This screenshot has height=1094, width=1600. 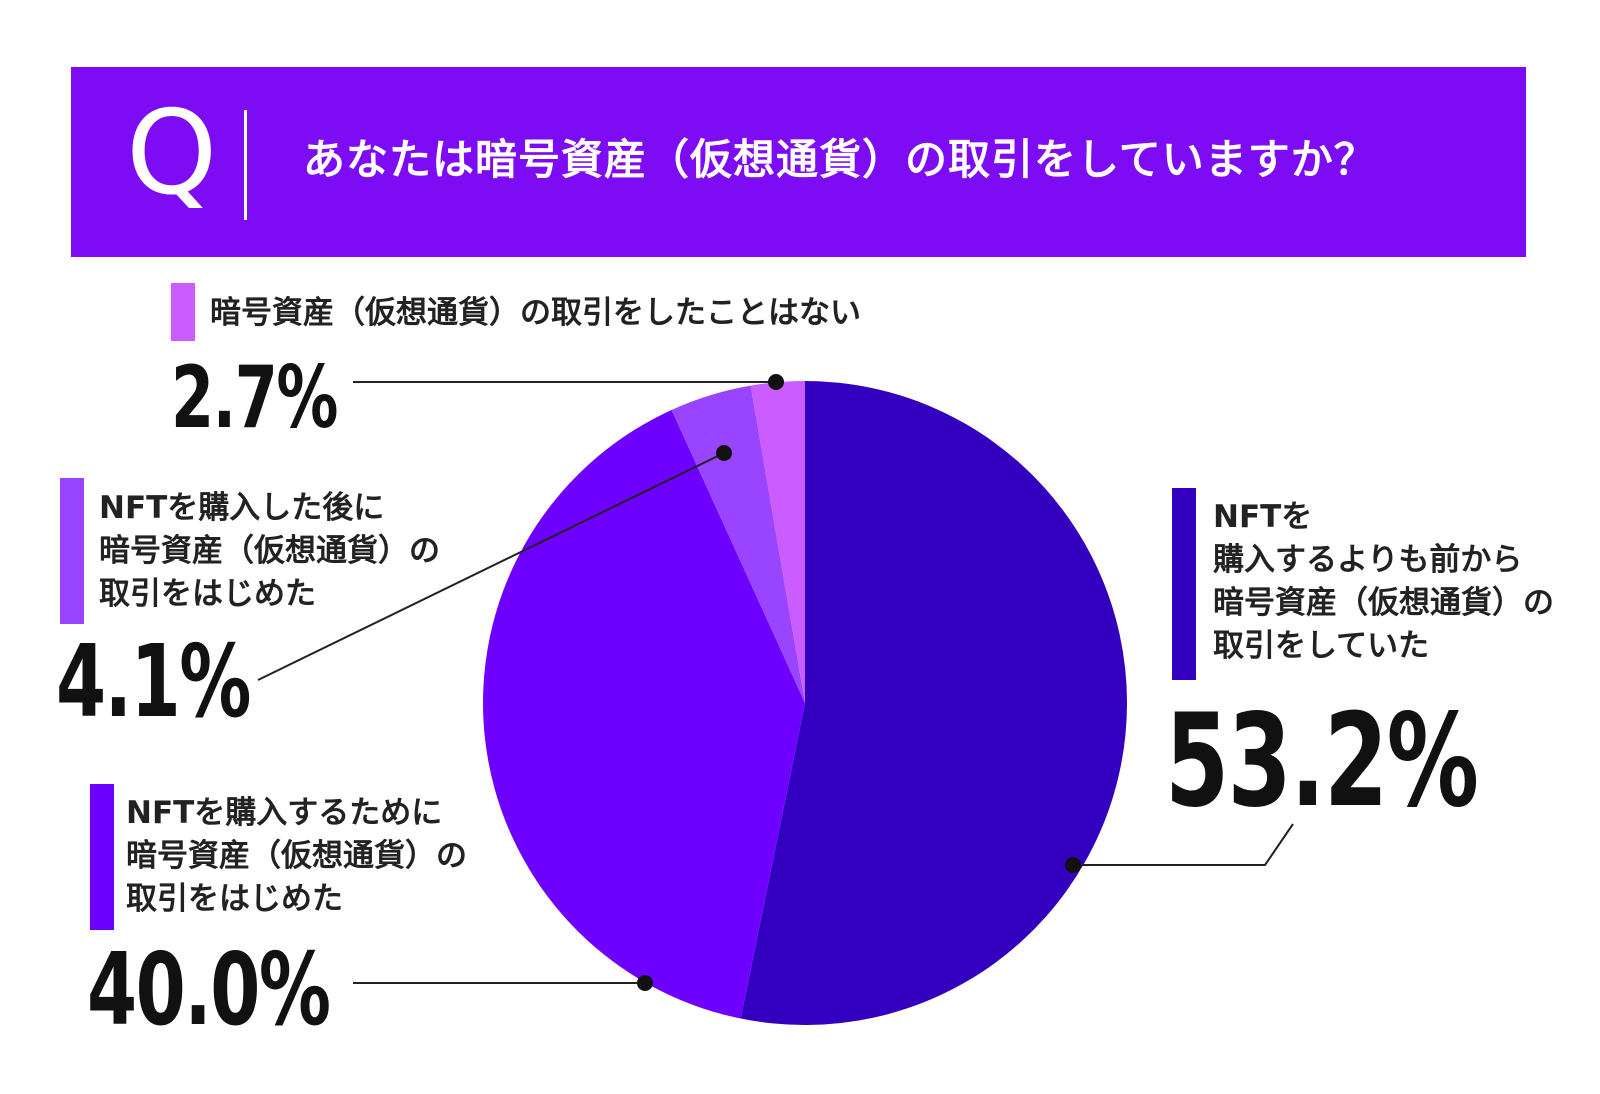 I want to click on pct-label-4: 4.1%, so click(x=153, y=681).